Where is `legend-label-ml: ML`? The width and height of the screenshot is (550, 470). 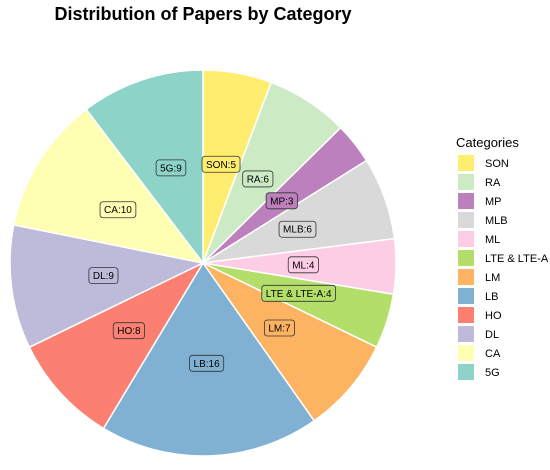 legend-label-ml: ML is located at coordinates (492, 240).